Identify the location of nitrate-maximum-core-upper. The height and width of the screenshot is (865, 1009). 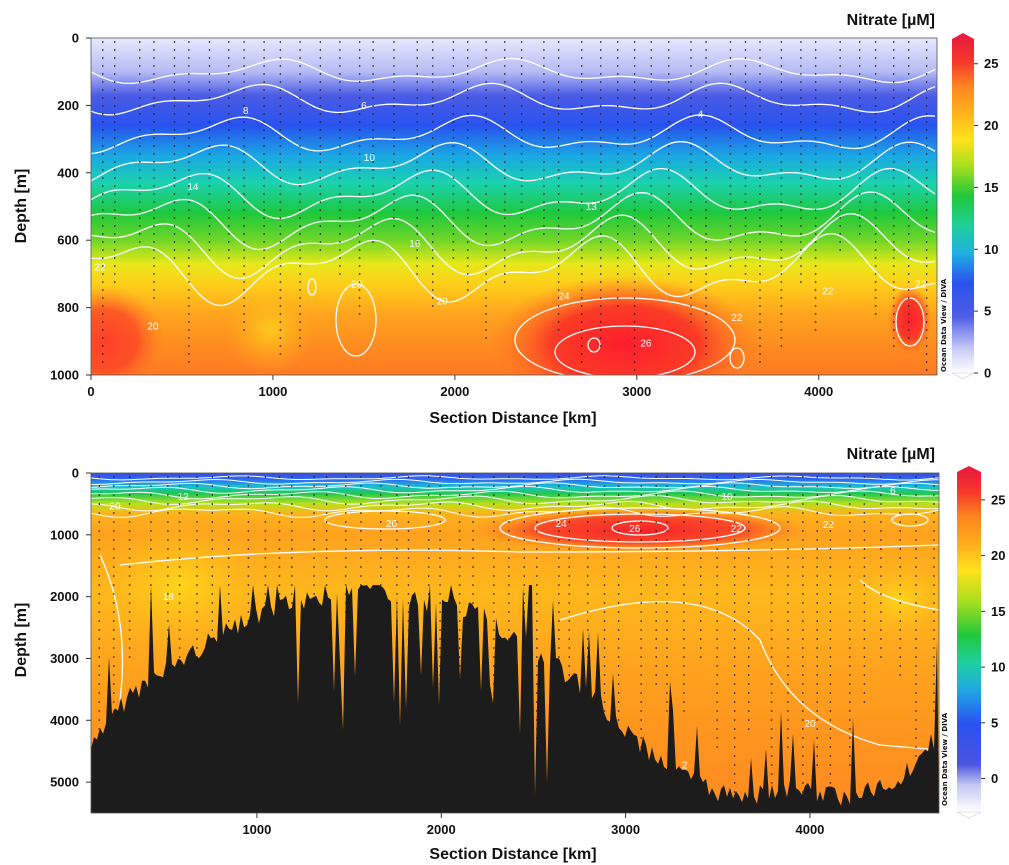
(625, 325).